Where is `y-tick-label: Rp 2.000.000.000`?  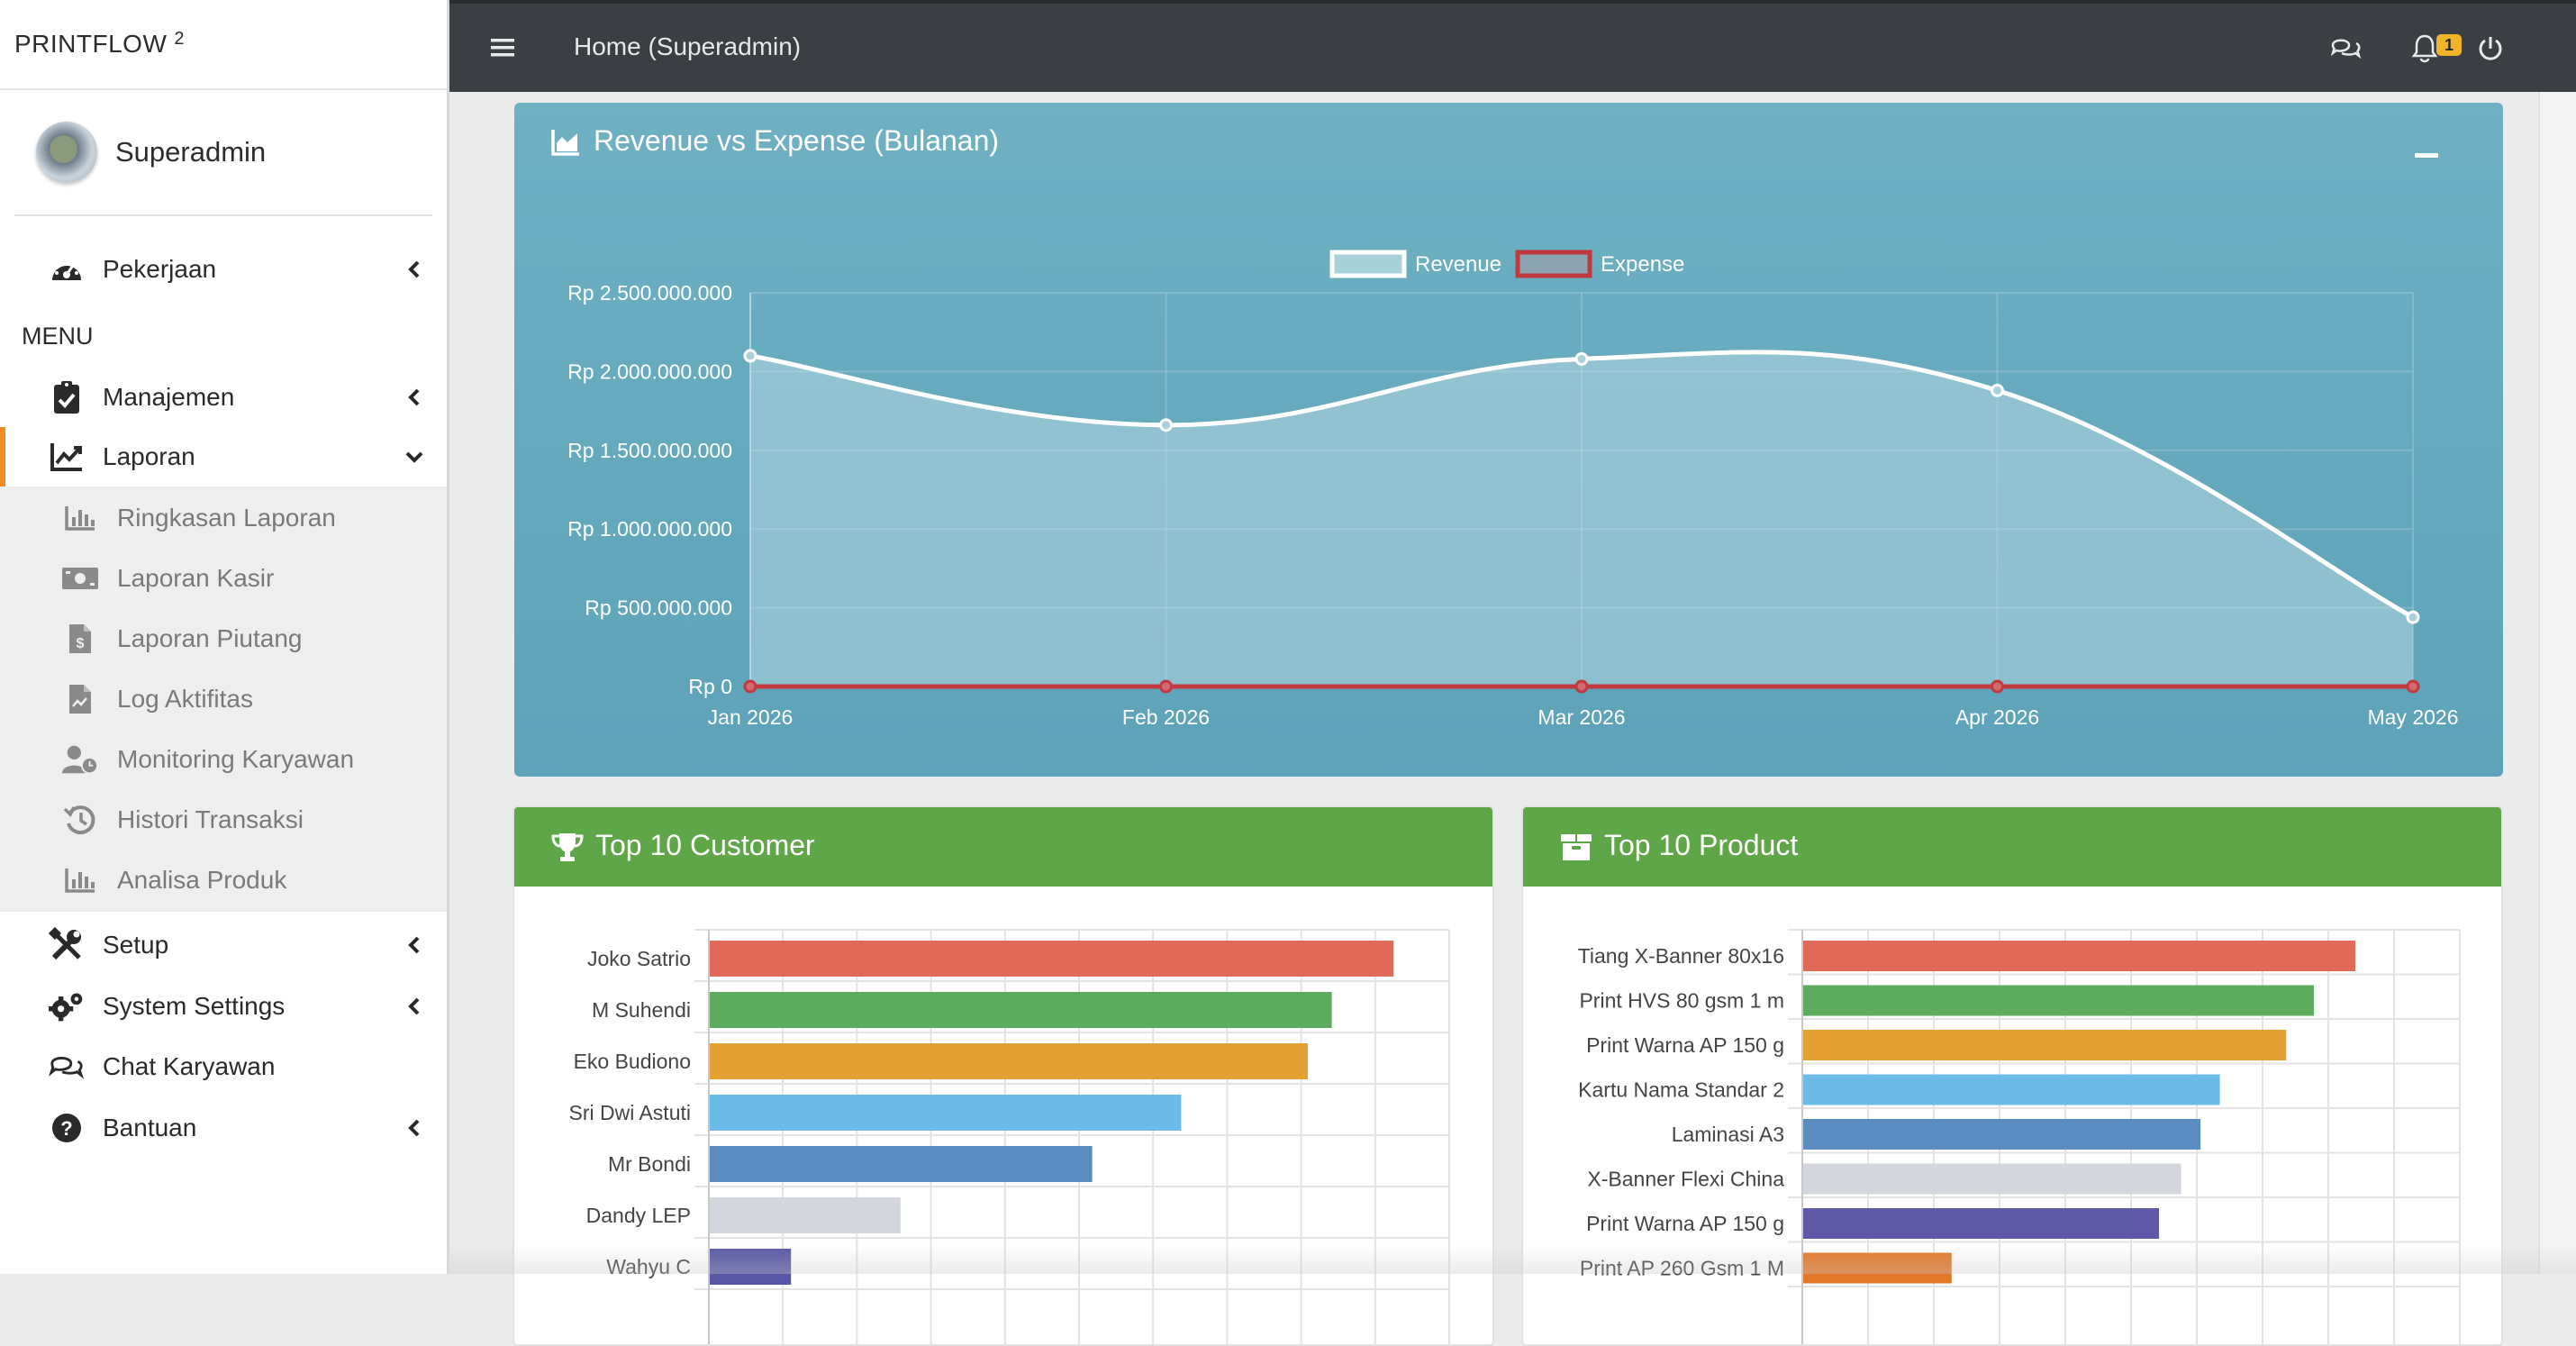
y-tick-label: Rp 2.000.000.000 is located at coordinates (649, 371).